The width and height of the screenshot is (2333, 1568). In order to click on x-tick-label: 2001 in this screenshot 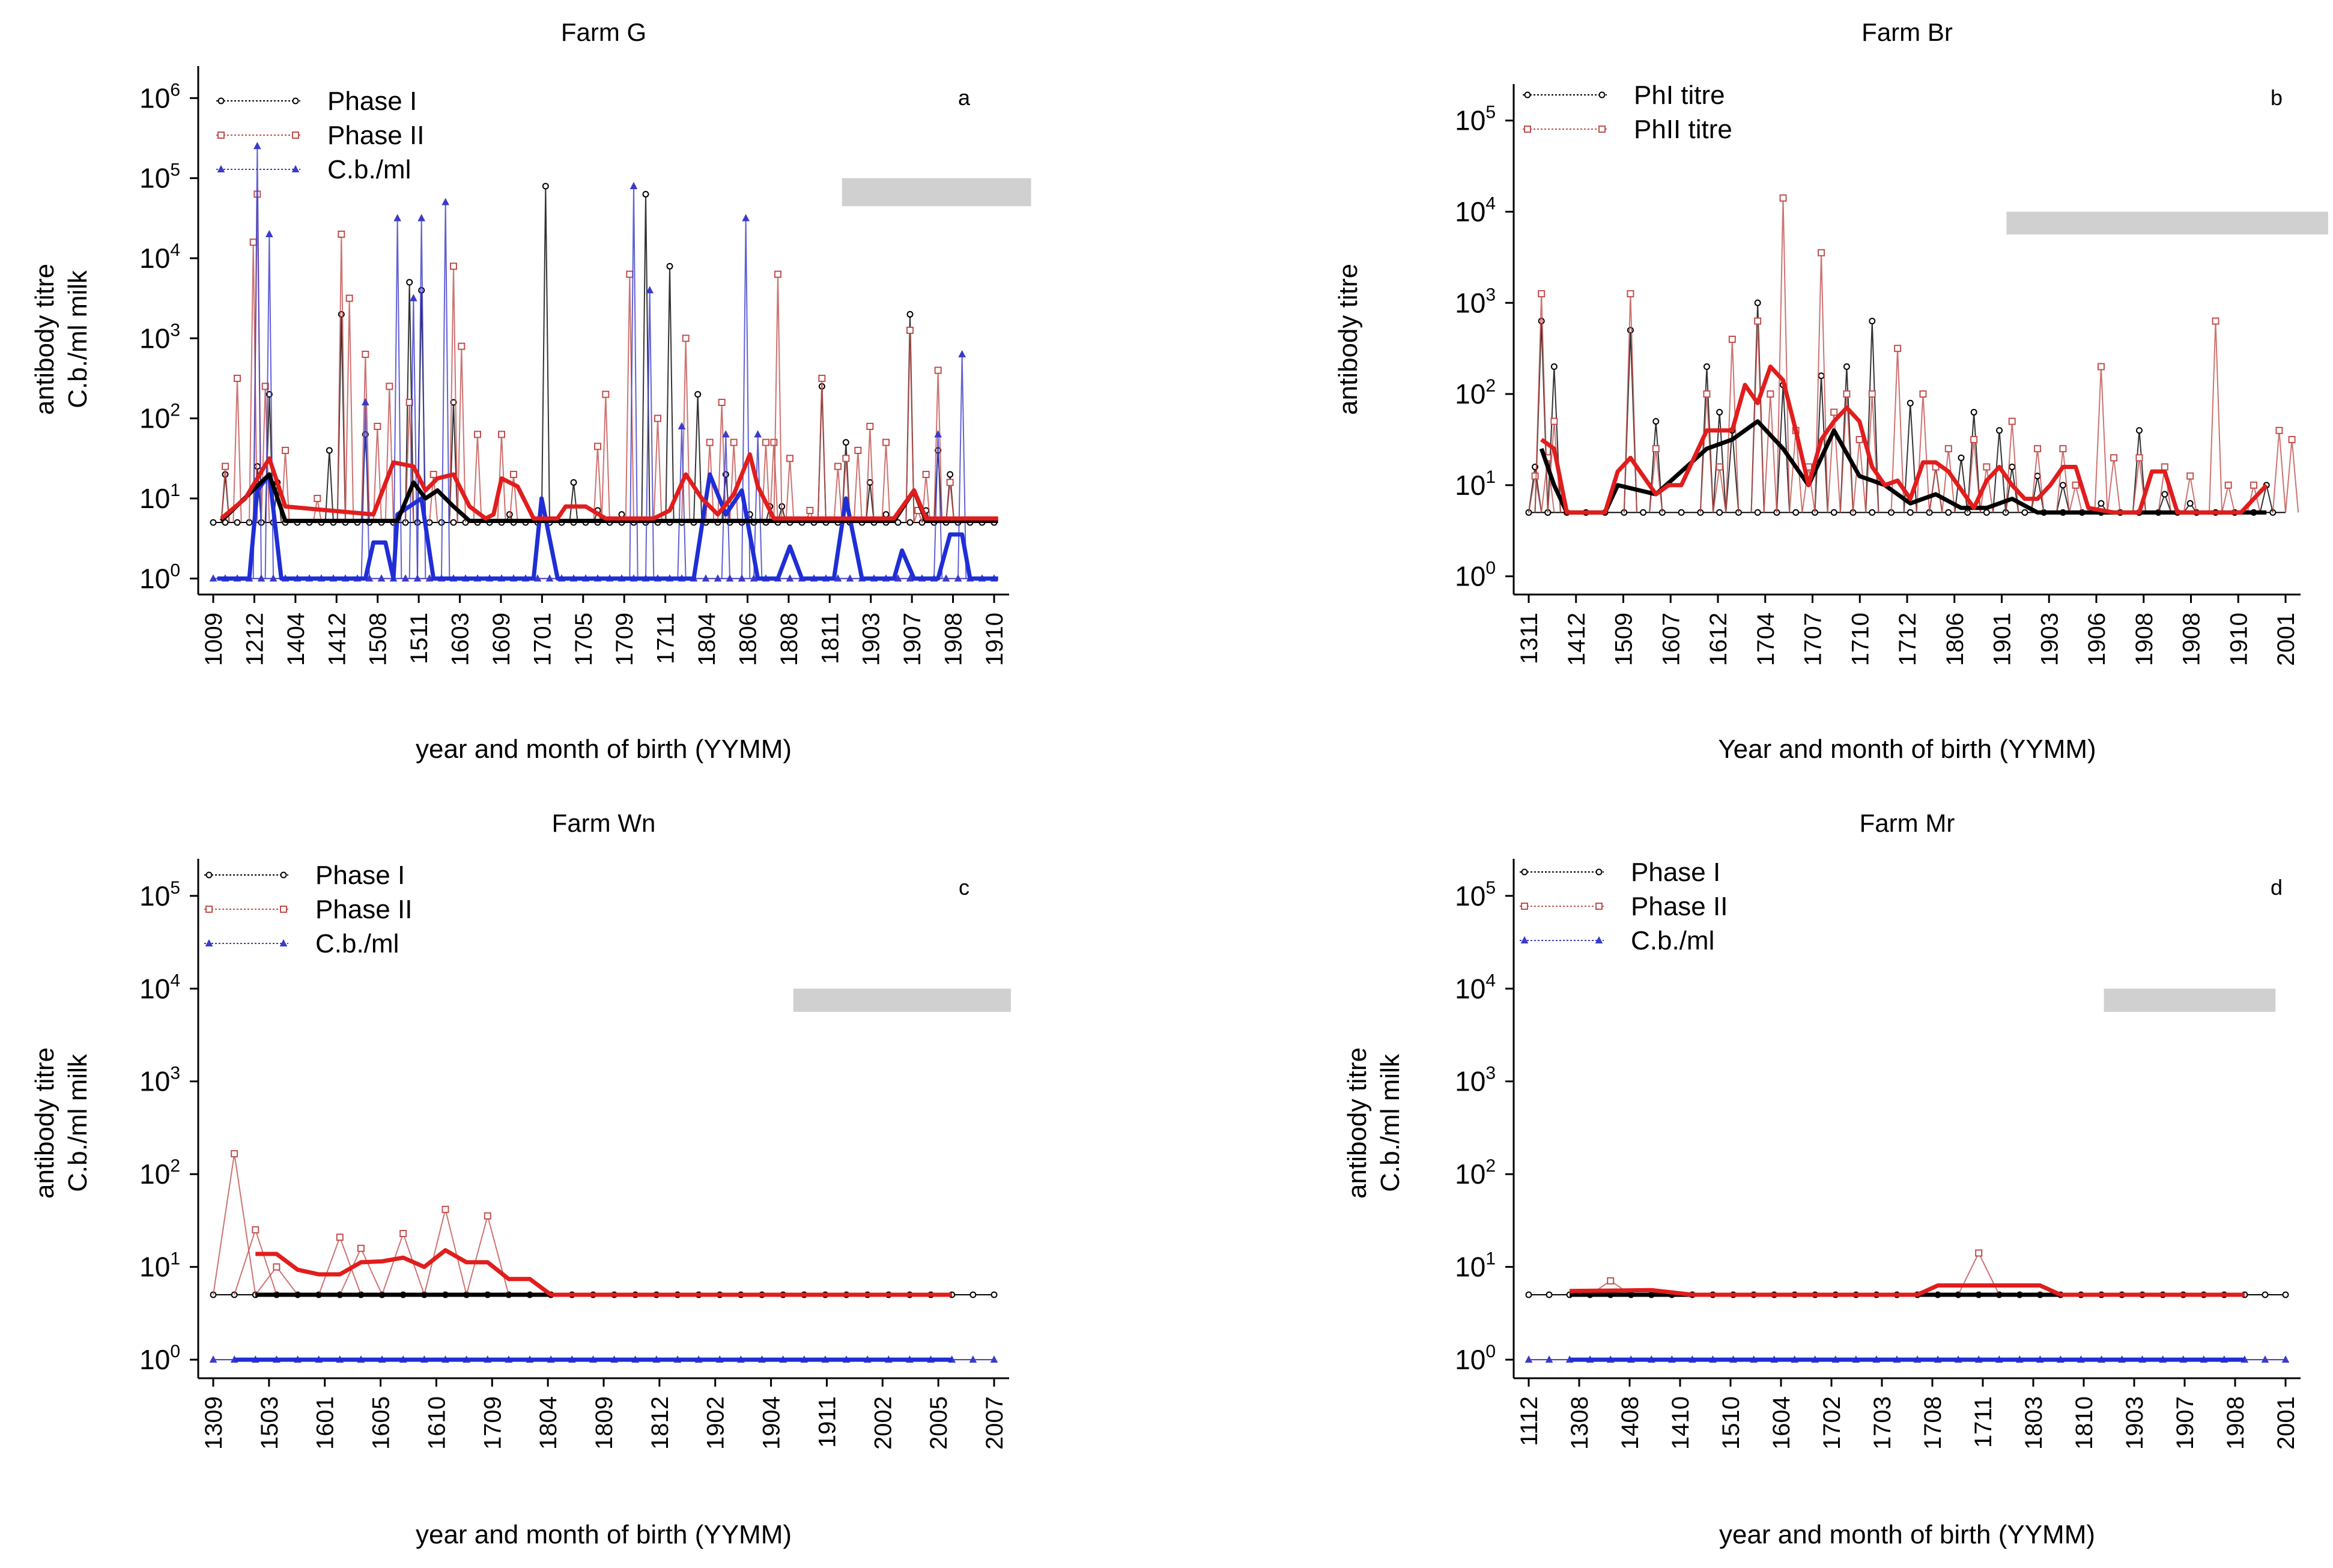, I will do `click(2286, 639)`.